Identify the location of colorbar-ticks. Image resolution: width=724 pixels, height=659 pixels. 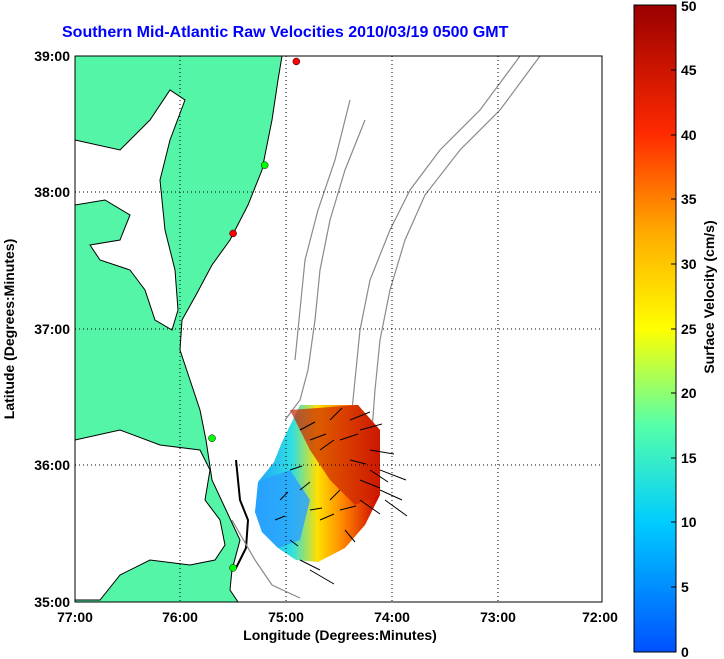
(673, 328).